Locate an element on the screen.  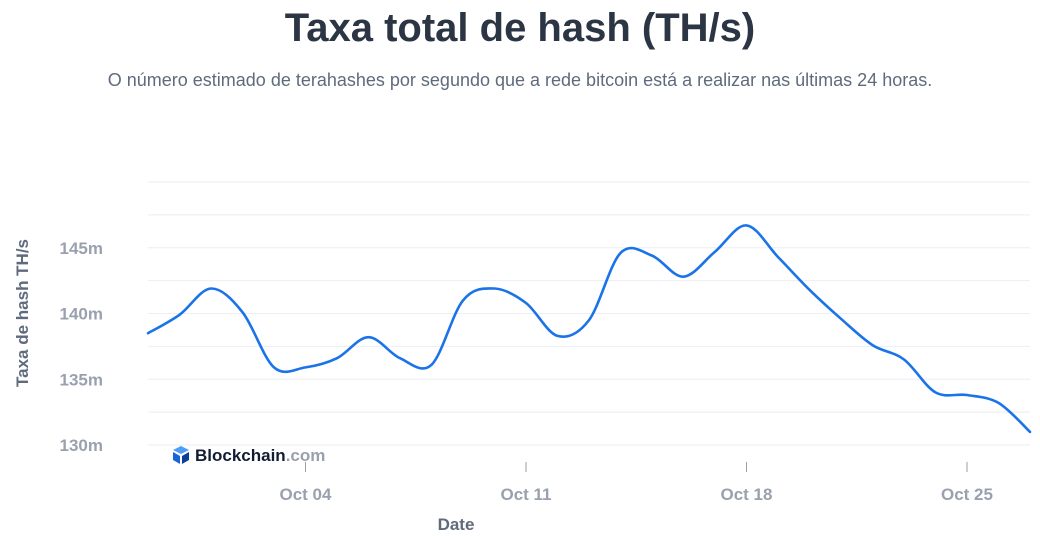
blockchain-logo-icon is located at coordinates (181, 455).